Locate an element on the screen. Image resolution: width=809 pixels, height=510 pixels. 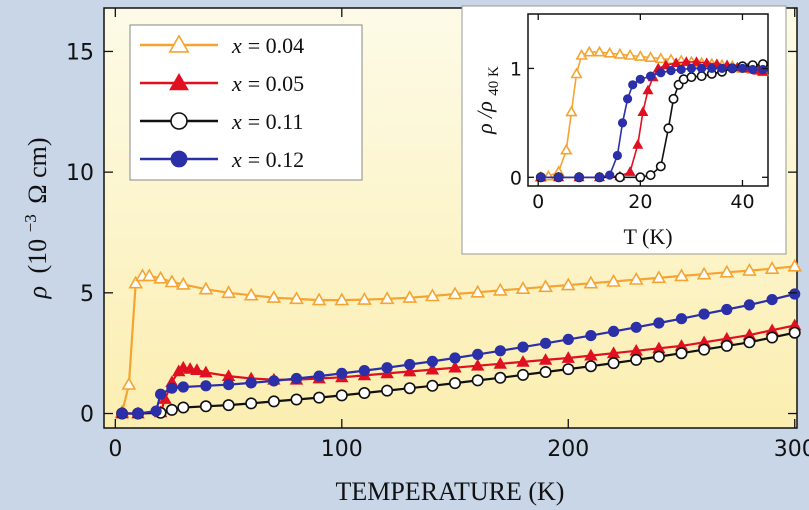
legend-entry-red: x = 0.05 is located at coordinates (222, 83).